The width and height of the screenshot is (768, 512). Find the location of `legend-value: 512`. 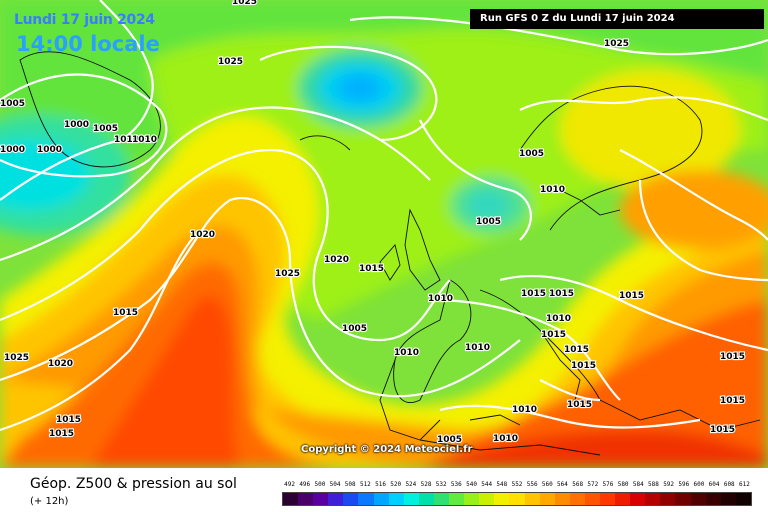

legend-value: 512 is located at coordinates (365, 484).